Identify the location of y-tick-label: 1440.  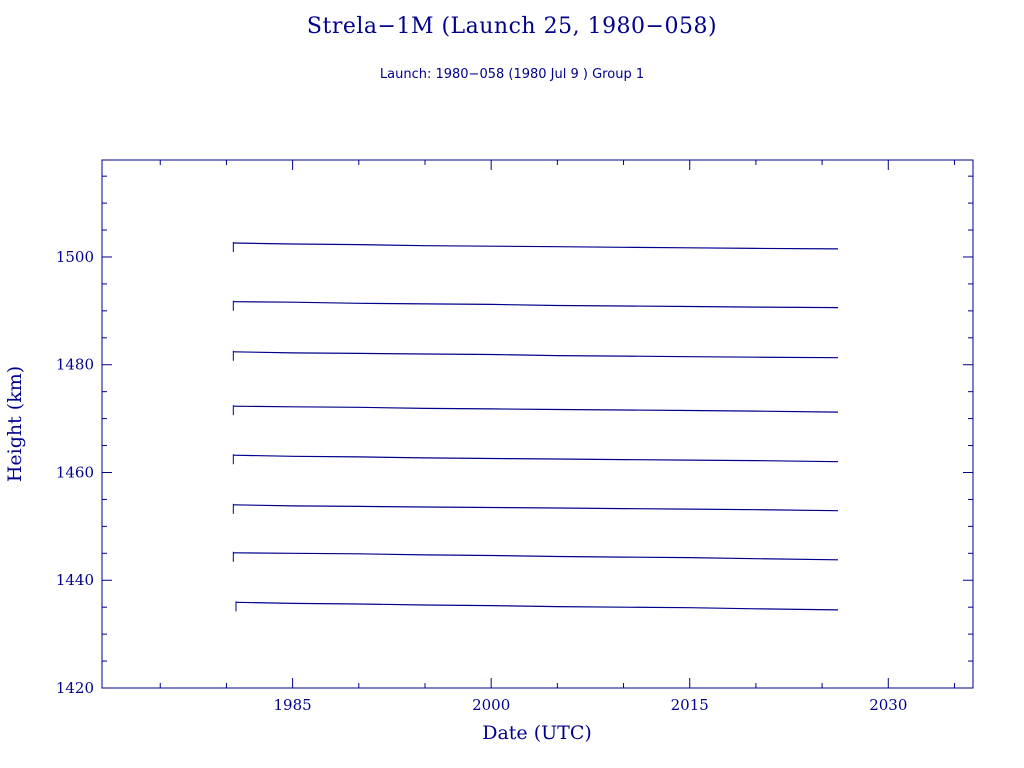
(75, 580).